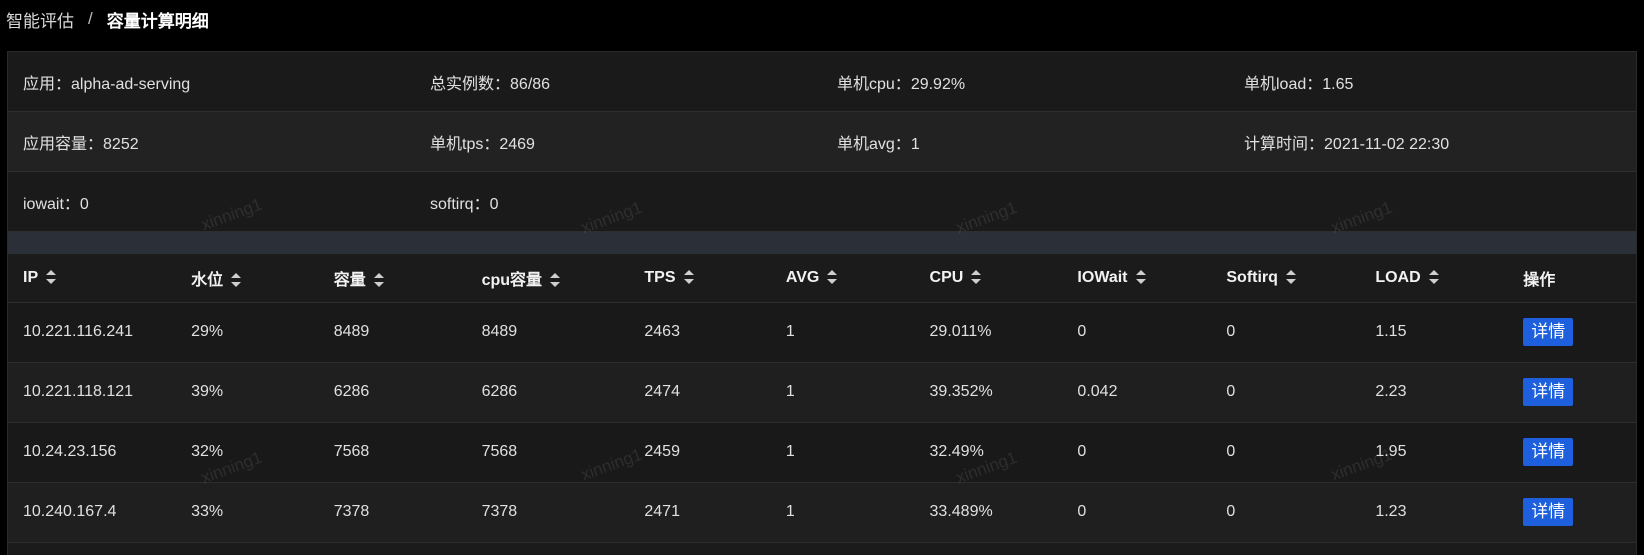 The height and width of the screenshot is (555, 1644). I want to click on breadcrumb-current: 容量计算明细, so click(157, 21).